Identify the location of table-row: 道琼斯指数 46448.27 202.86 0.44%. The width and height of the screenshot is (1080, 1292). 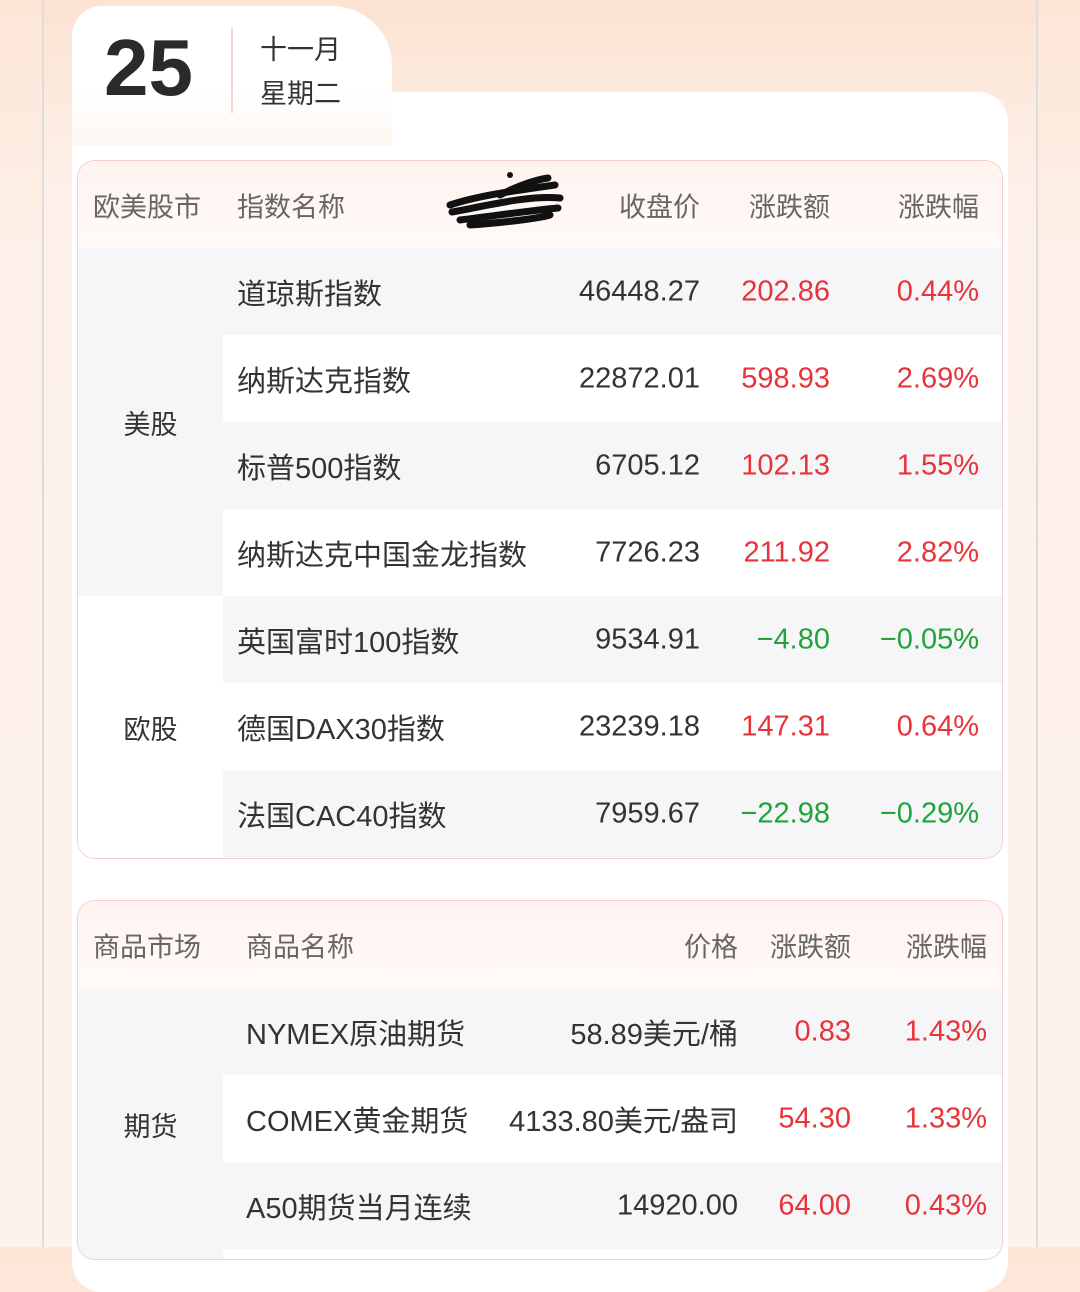
(612, 291).